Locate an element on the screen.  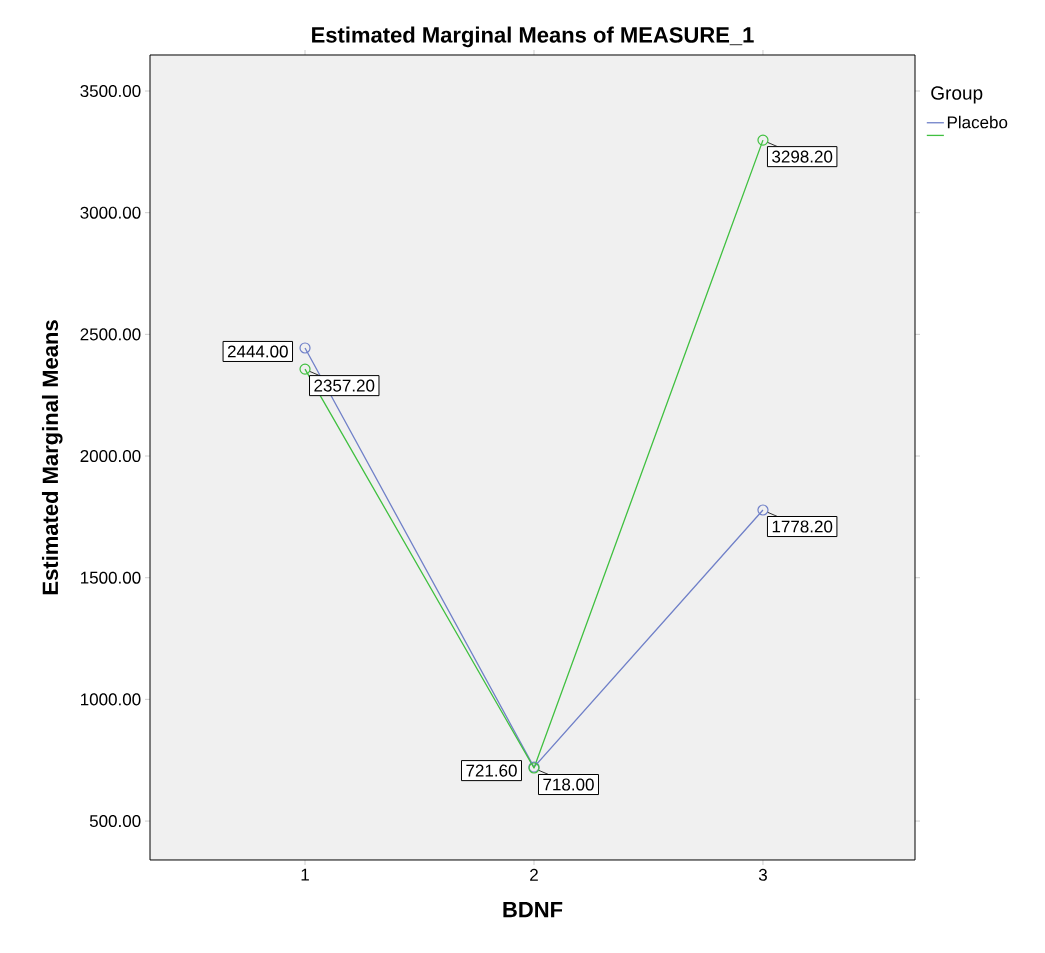
x-tick-label: 3 is located at coordinates (762, 874).